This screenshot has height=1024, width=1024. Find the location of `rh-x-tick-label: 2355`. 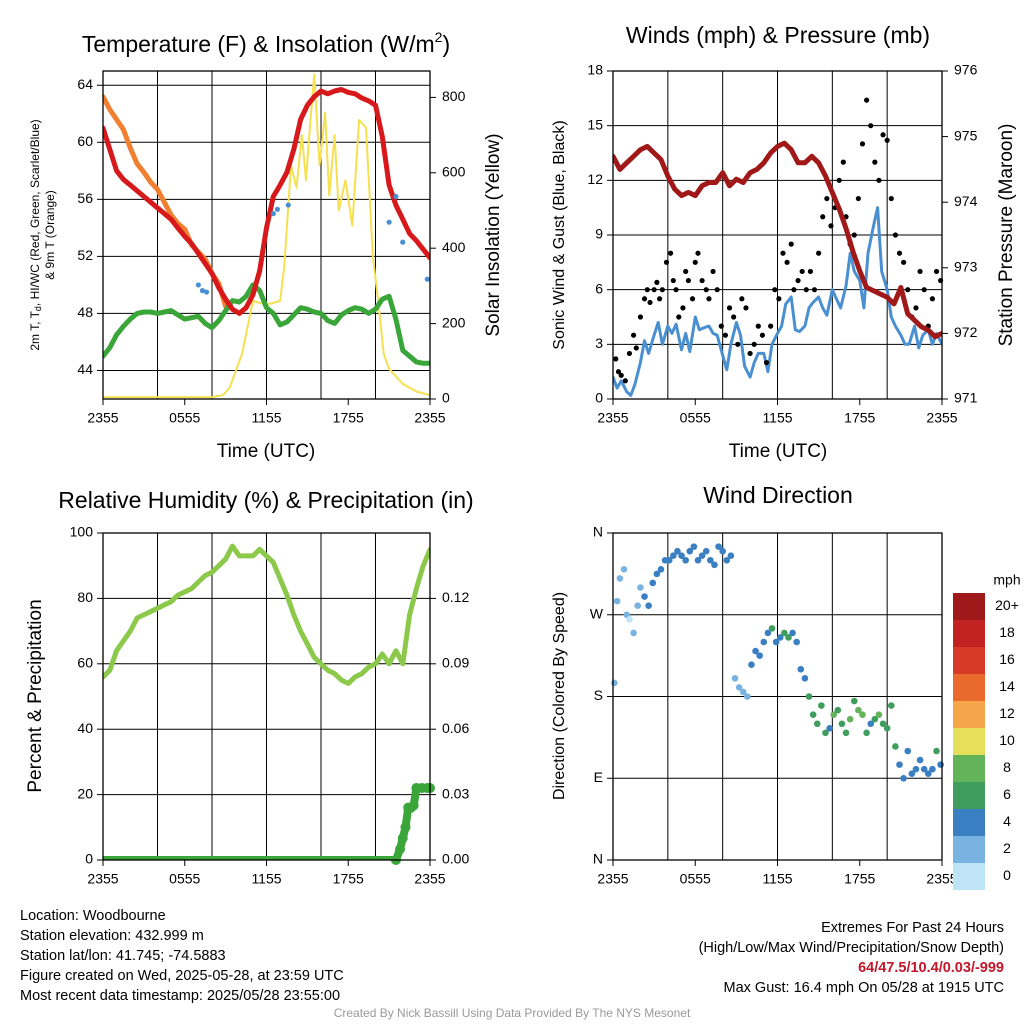

rh-x-tick-label: 2355 is located at coordinates (102, 879).